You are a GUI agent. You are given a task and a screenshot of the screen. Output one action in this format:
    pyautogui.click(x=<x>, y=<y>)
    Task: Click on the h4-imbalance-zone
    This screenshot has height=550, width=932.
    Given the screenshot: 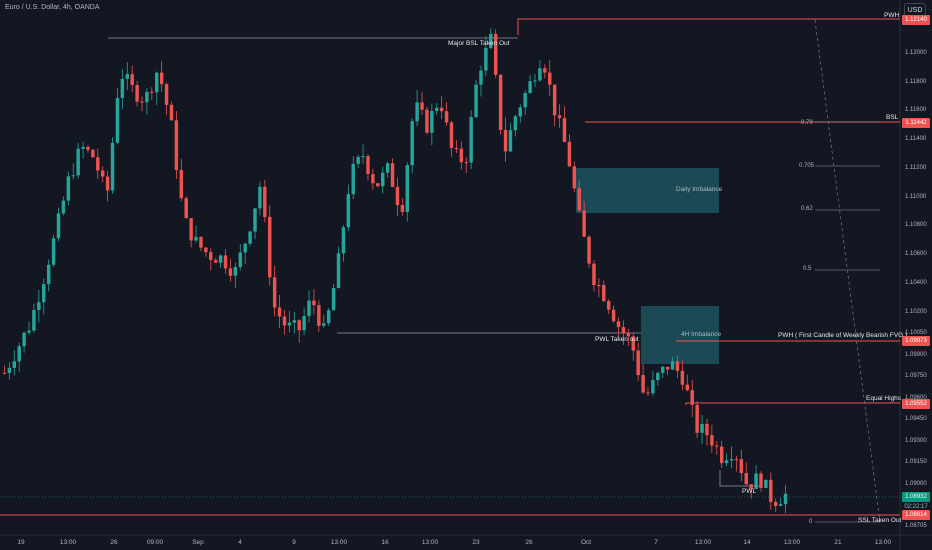 What is the action you would take?
    pyautogui.click(x=680, y=335)
    